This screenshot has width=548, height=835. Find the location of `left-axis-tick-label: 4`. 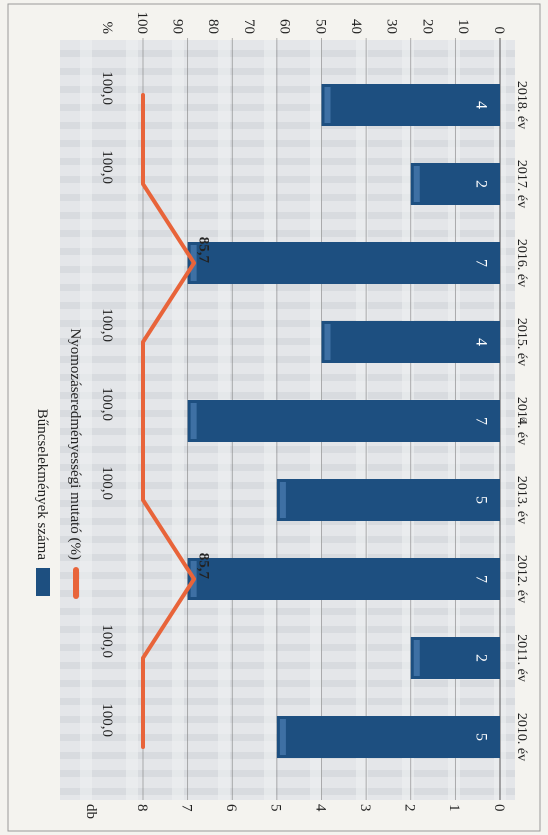

left-axis-tick-label: 4 is located at coordinates (320, 808).